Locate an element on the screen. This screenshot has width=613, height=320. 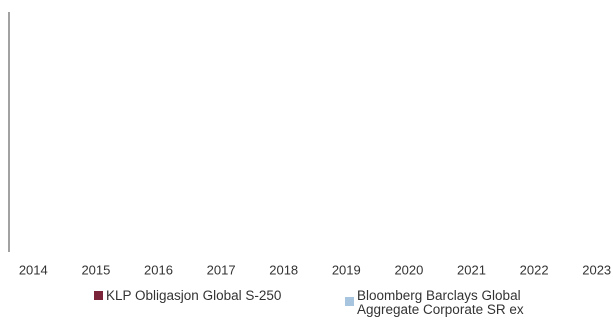
legend-item: KLP Obligasjon Global S-250 is located at coordinates (209, 296).